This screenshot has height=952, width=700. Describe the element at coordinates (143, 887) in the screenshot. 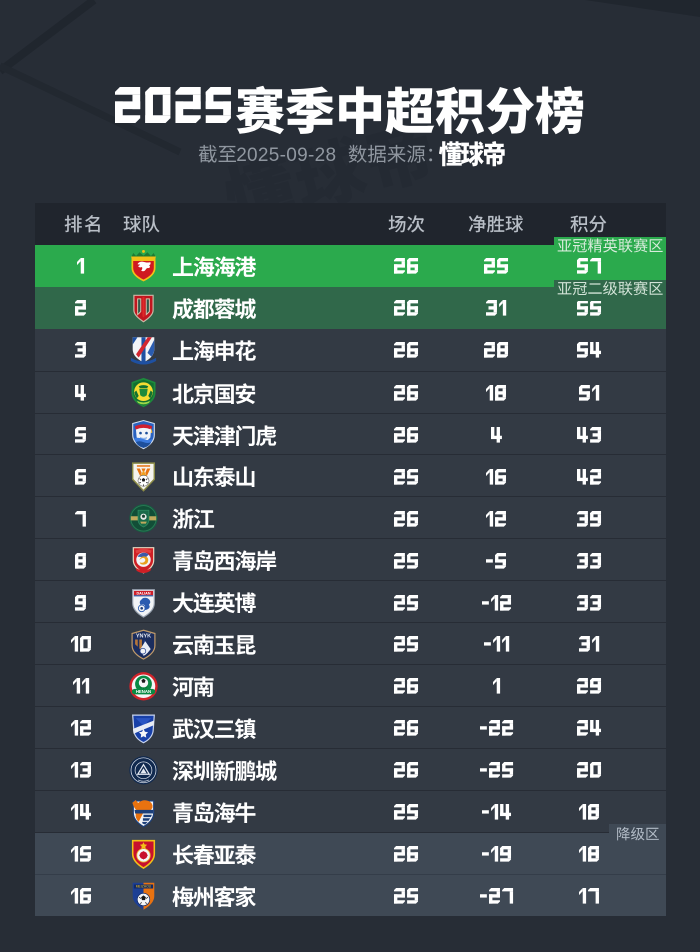

I see `svg-text: MEIZHOU` at that location.